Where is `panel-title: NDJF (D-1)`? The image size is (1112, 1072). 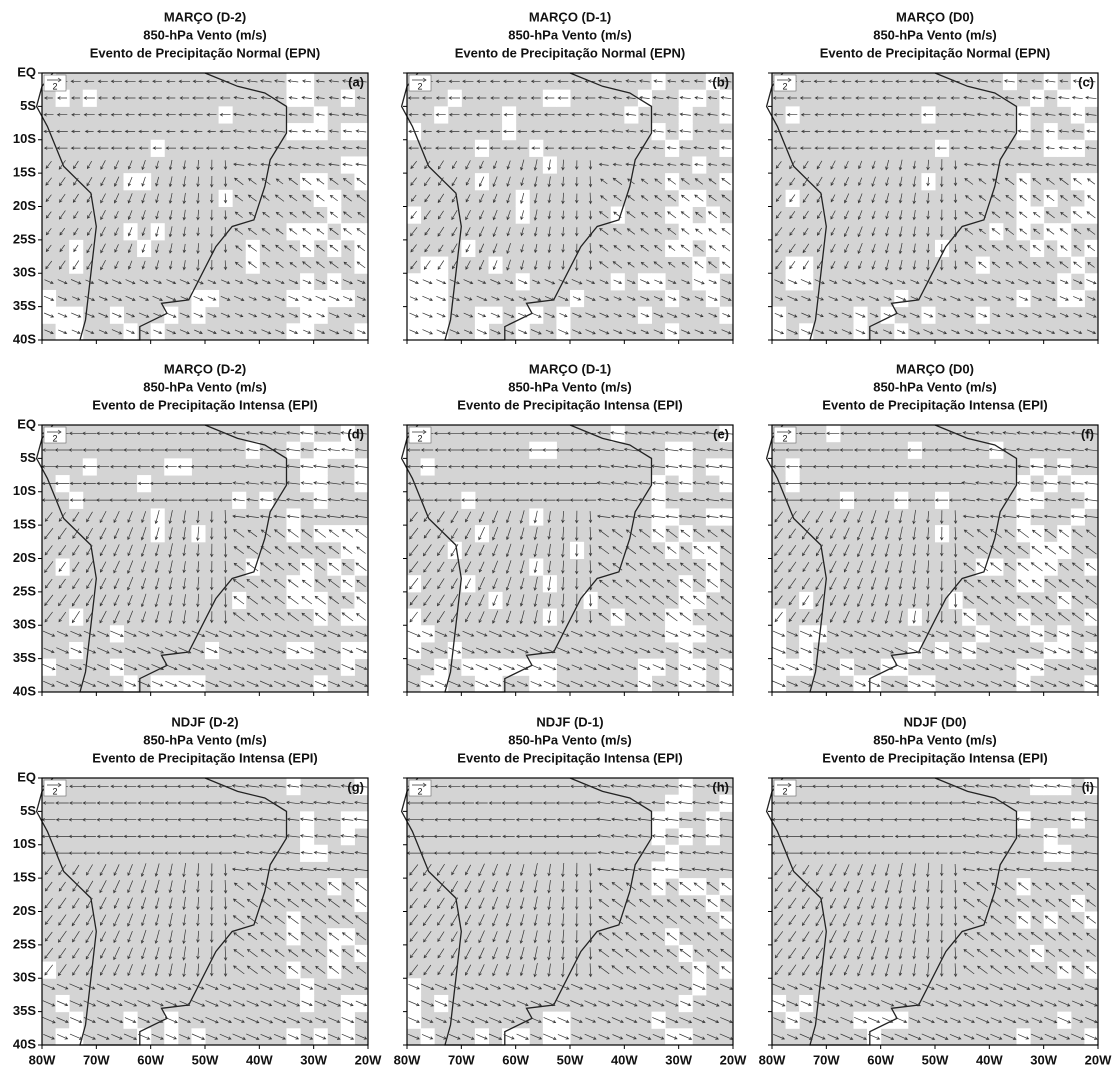 panel-title: NDJF (D-1) is located at coordinates (569, 721).